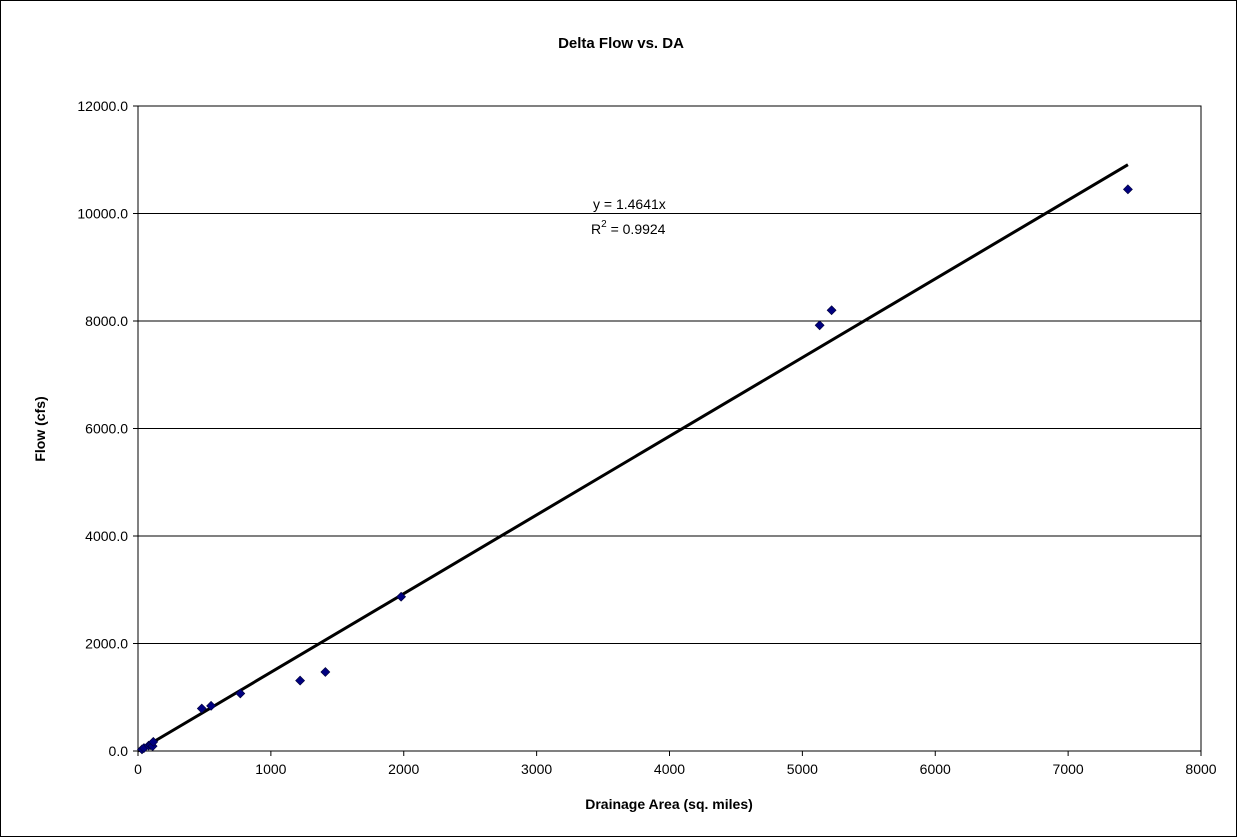 This screenshot has width=1238, height=838. Describe the element at coordinates (636, 229) in the screenshot. I see `r-squared-value: = 0.9924` at that location.